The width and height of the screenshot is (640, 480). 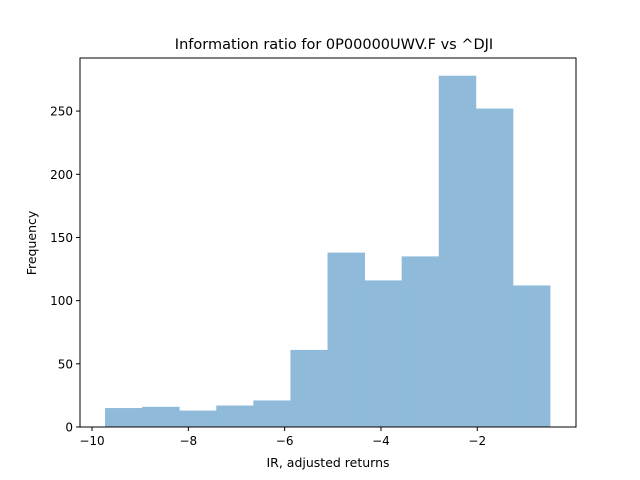 What do you see at coordinates (61, 301) in the screenshot?
I see `y-tick-label: 100` at bounding box center [61, 301].